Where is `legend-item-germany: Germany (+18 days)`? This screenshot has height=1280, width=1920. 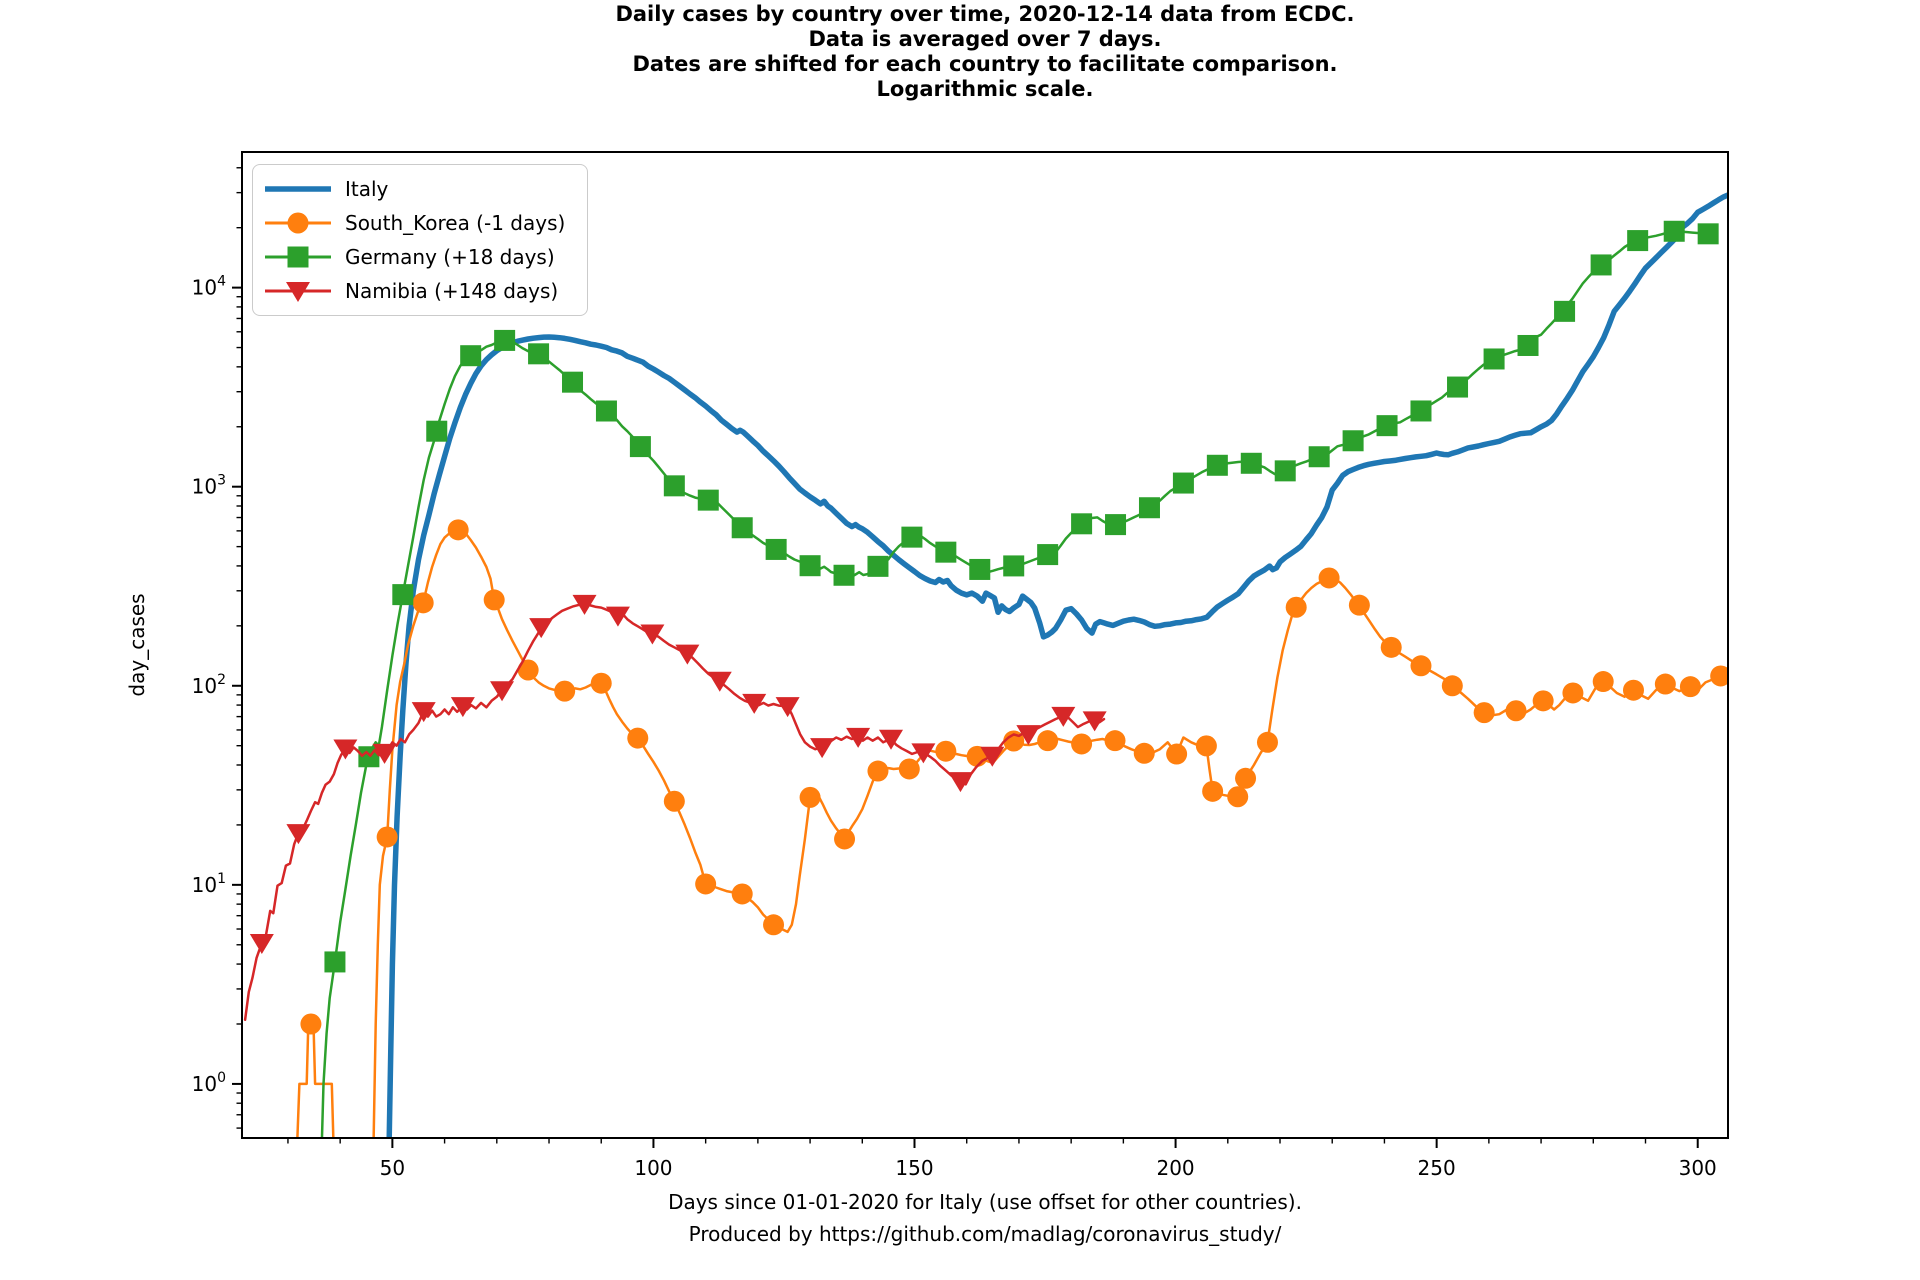
legend-item-germany: Germany (+18 days) is located at coordinates (420, 257).